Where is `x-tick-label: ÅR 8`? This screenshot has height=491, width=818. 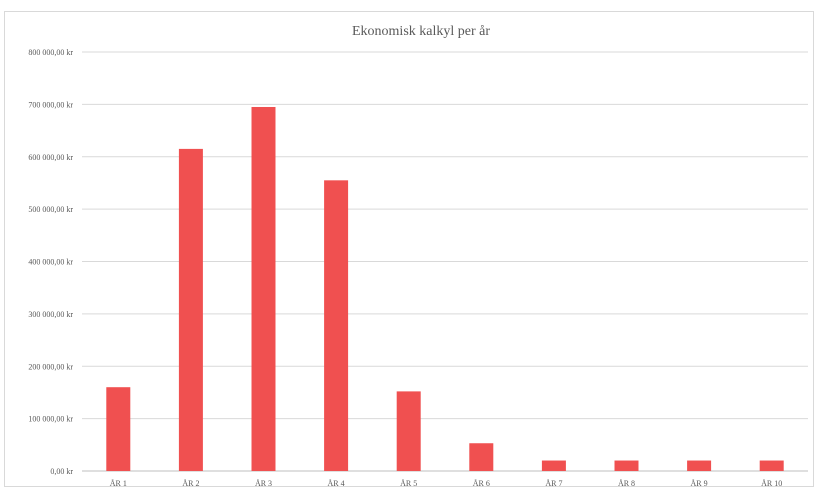 x-tick-label: ÅR 8 is located at coordinates (626, 483).